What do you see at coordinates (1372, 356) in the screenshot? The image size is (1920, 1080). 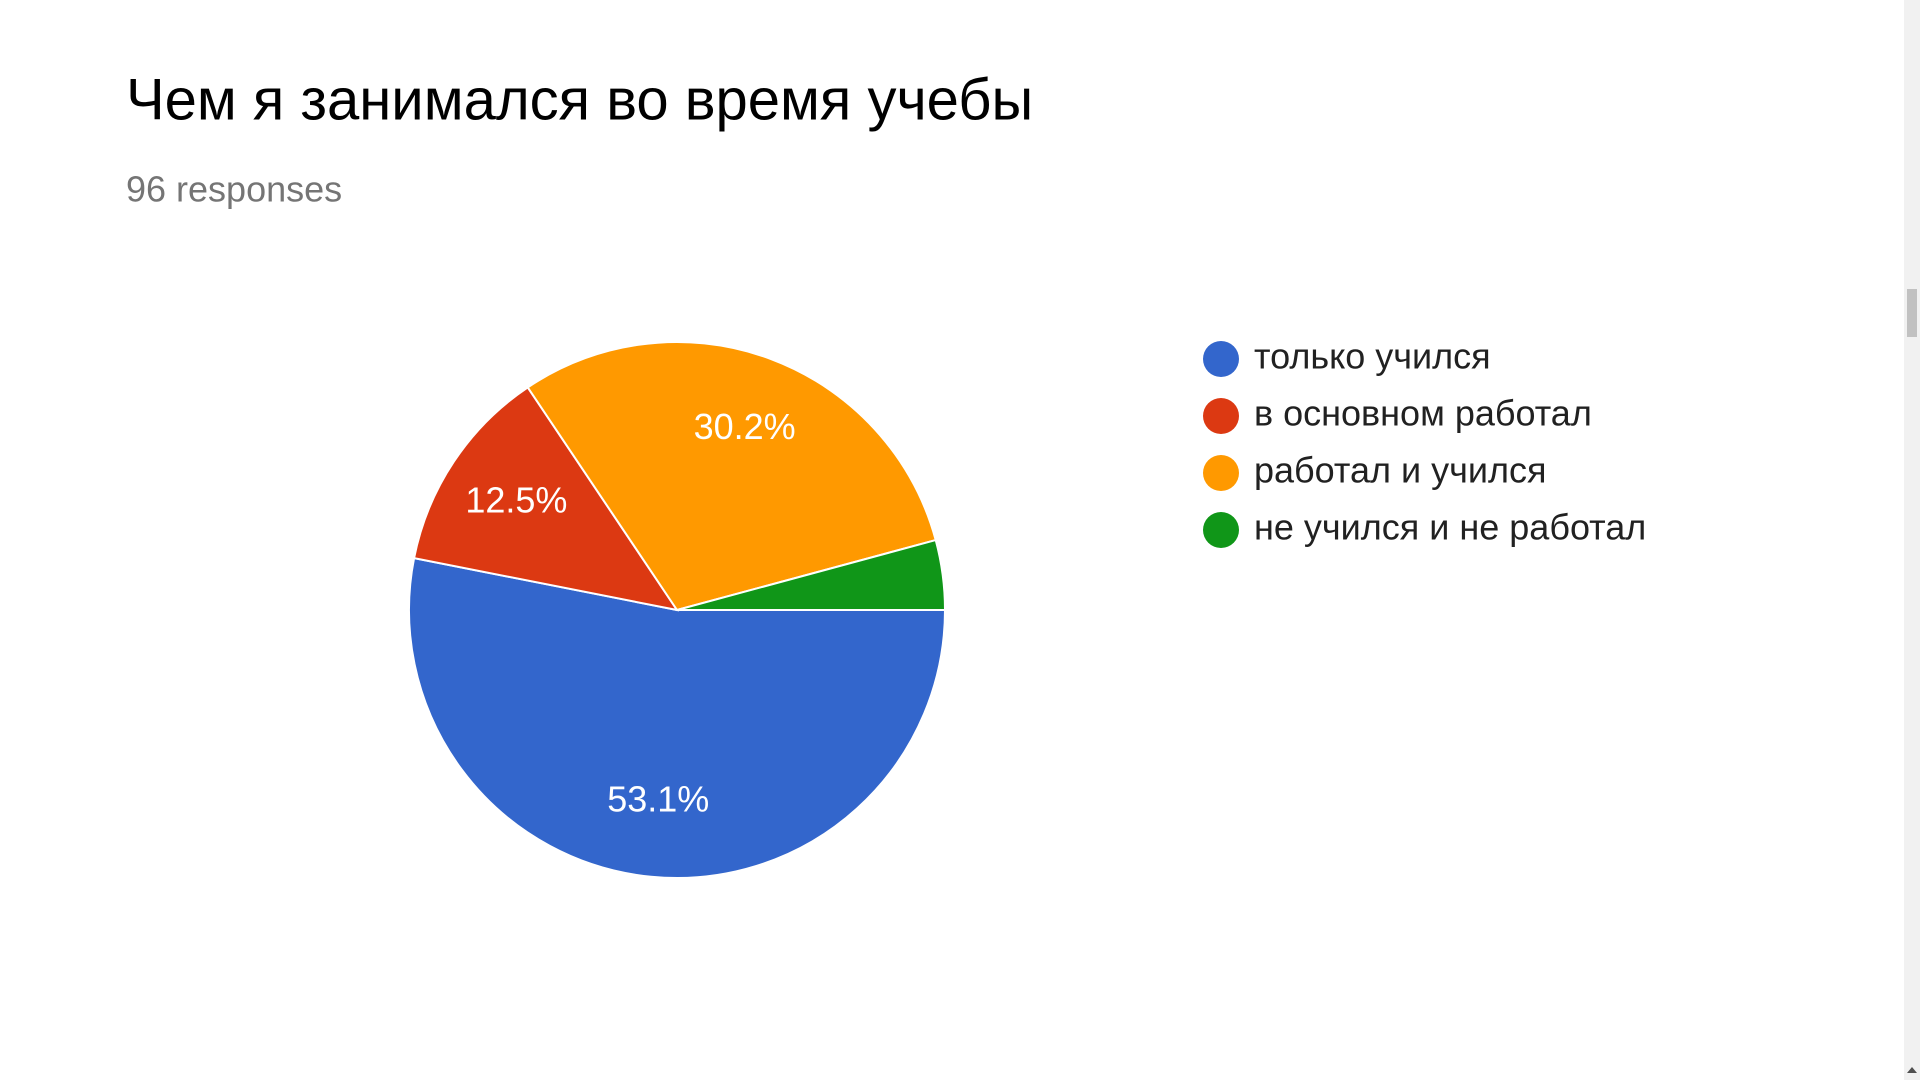 I see `legend-label: только учился` at bounding box center [1372, 356].